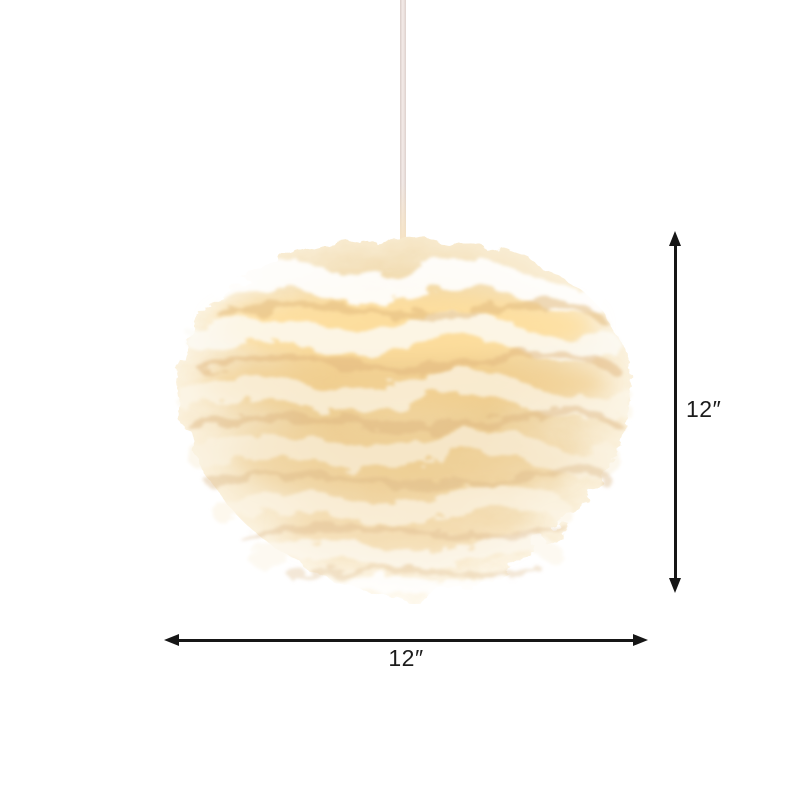 This screenshot has height=800, width=800. I want to click on vertical-arrow-line, so click(675, 412).